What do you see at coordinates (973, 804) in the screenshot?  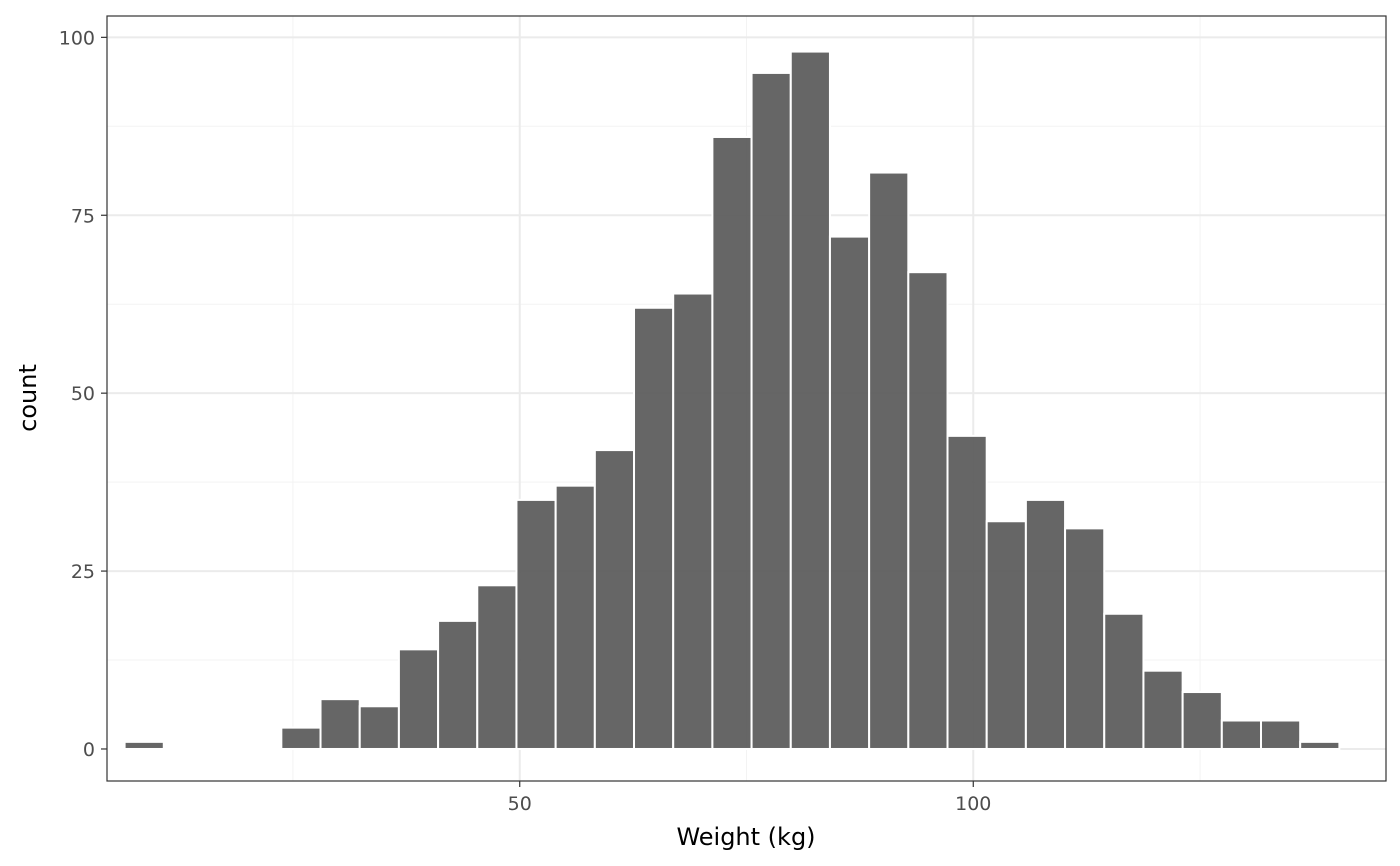 I see `x-tick-label: 100` at bounding box center [973, 804].